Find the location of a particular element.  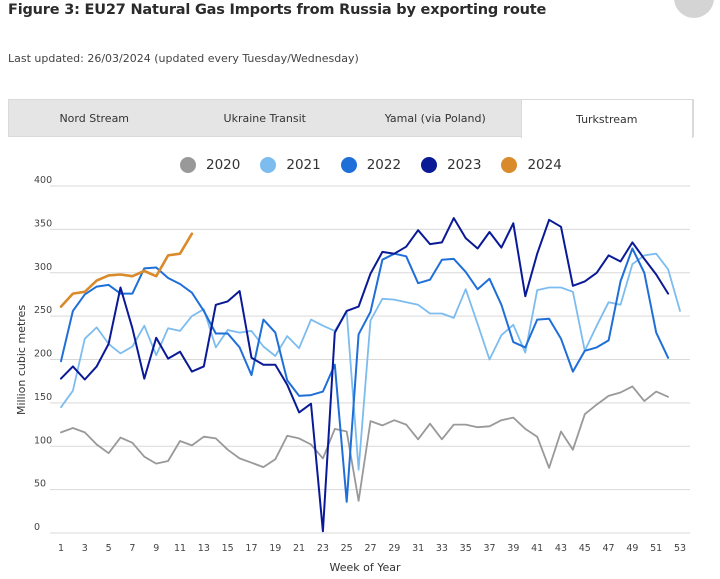

legend-label-2024: 2024 is located at coordinates (544, 165).